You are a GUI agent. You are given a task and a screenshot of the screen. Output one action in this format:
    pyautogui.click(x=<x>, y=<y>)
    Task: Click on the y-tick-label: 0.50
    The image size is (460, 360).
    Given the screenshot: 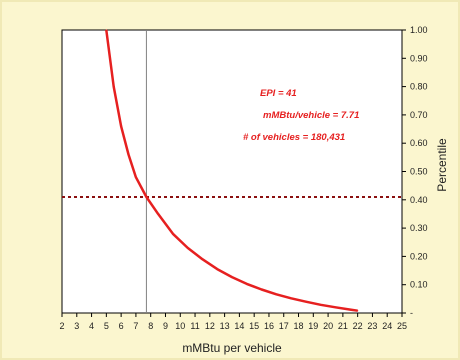 What is the action you would take?
    pyautogui.click(x=419, y=172)
    